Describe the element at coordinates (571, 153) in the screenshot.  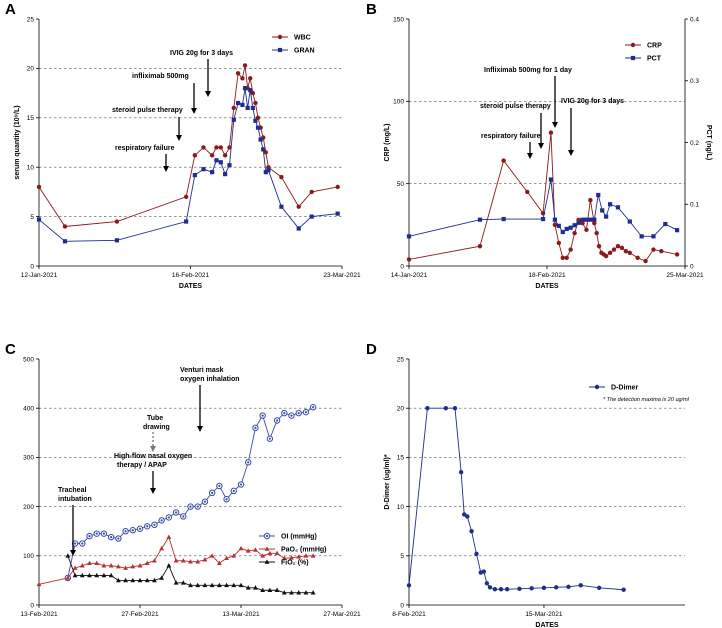
I see `annotation-ivig-arrow-head` at that location.